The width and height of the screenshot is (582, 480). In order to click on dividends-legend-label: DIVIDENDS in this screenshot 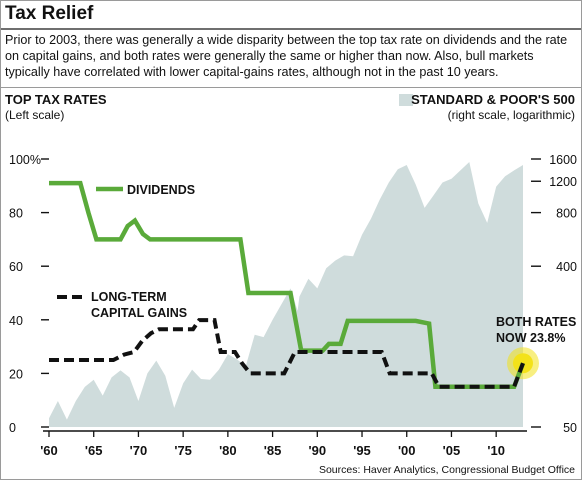, I will do `click(161, 190)`.